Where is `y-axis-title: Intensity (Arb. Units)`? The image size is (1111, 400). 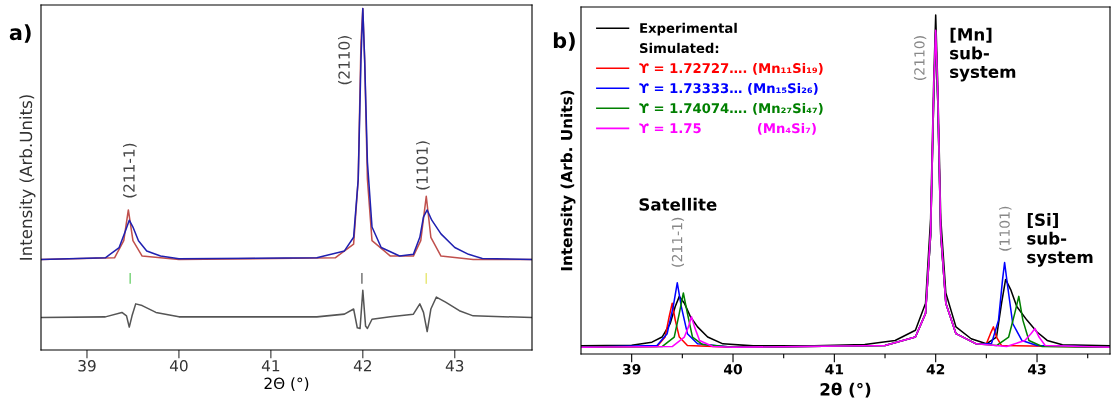
y-axis-title: Intensity (Arb. Units) is located at coordinates (568, 180).